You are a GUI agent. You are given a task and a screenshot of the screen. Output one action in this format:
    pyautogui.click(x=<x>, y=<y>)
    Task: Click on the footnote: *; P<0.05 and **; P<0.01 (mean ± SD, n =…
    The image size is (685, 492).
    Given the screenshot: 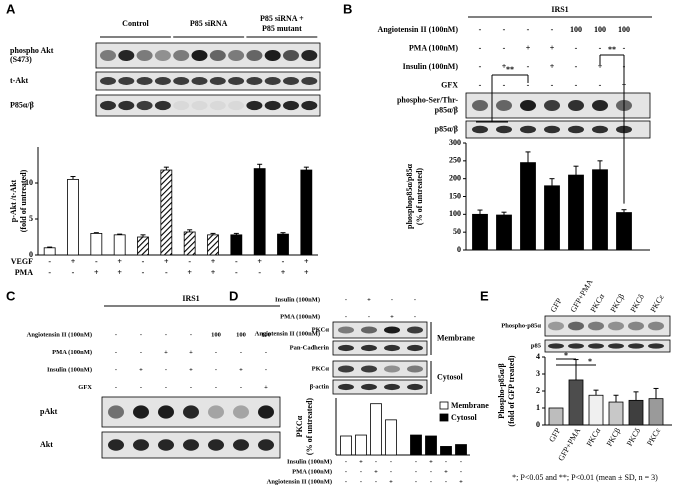 What is the action you would take?
    pyautogui.click(x=585, y=477)
    